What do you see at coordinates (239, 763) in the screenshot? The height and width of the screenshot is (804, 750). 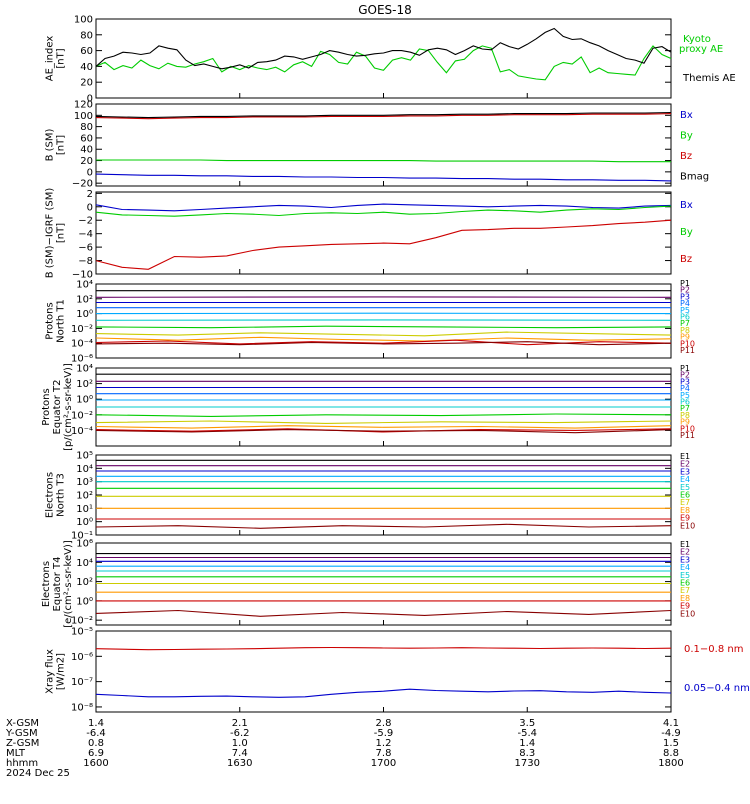 I see `orbit-value: 1630` at bounding box center [239, 763].